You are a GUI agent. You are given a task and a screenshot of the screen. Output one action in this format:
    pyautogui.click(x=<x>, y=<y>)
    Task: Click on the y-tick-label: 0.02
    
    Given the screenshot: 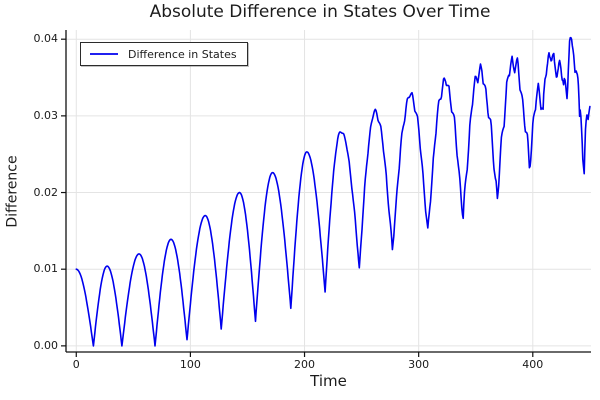 What is the action you would take?
    pyautogui.click(x=46, y=192)
    